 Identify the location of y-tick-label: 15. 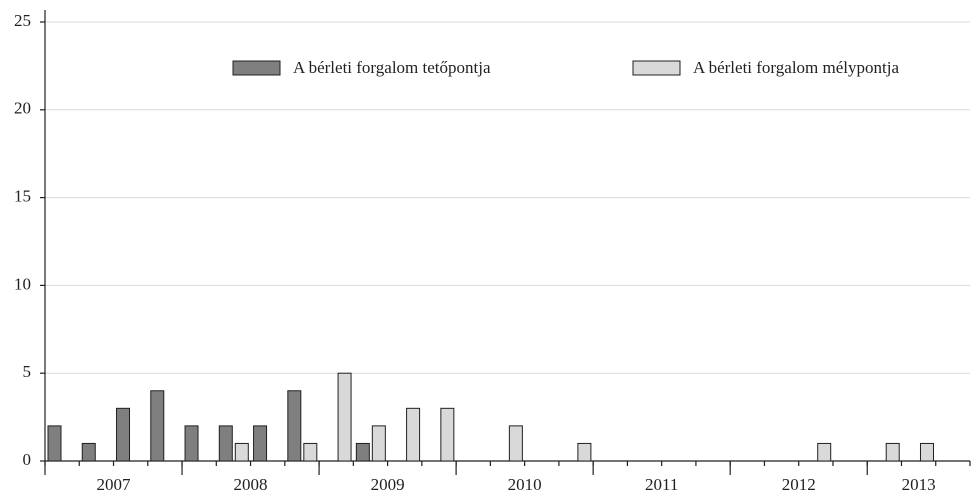
(22, 196).